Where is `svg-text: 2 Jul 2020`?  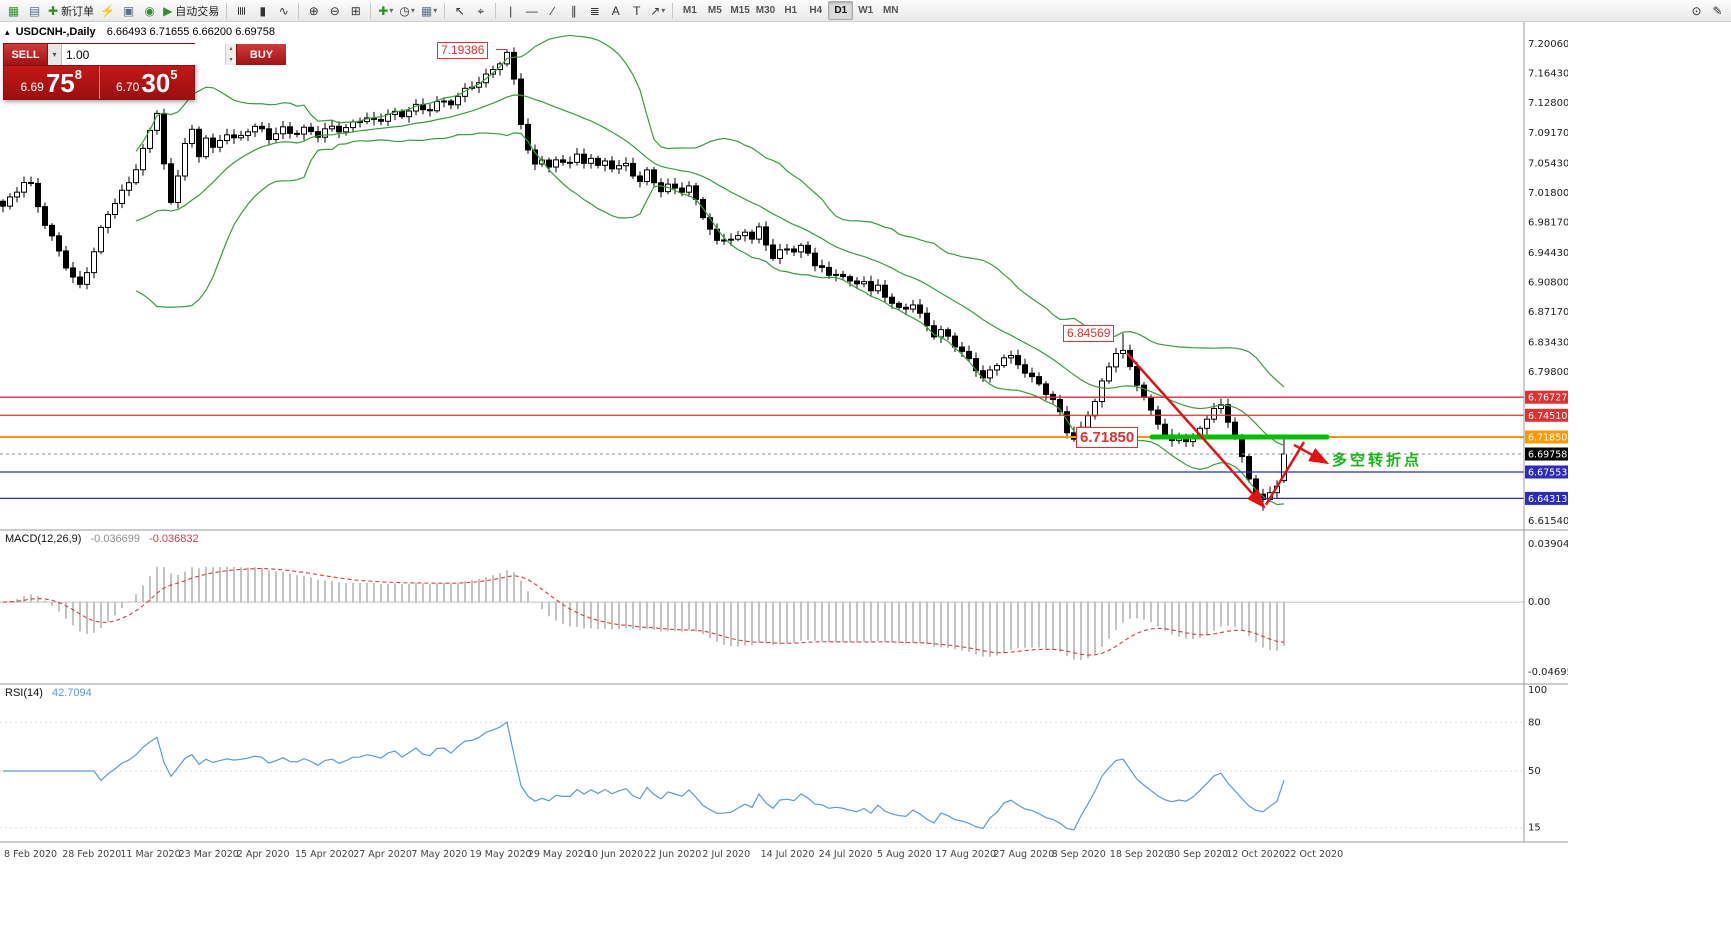 svg-text: 2 Jul 2020 is located at coordinates (726, 854).